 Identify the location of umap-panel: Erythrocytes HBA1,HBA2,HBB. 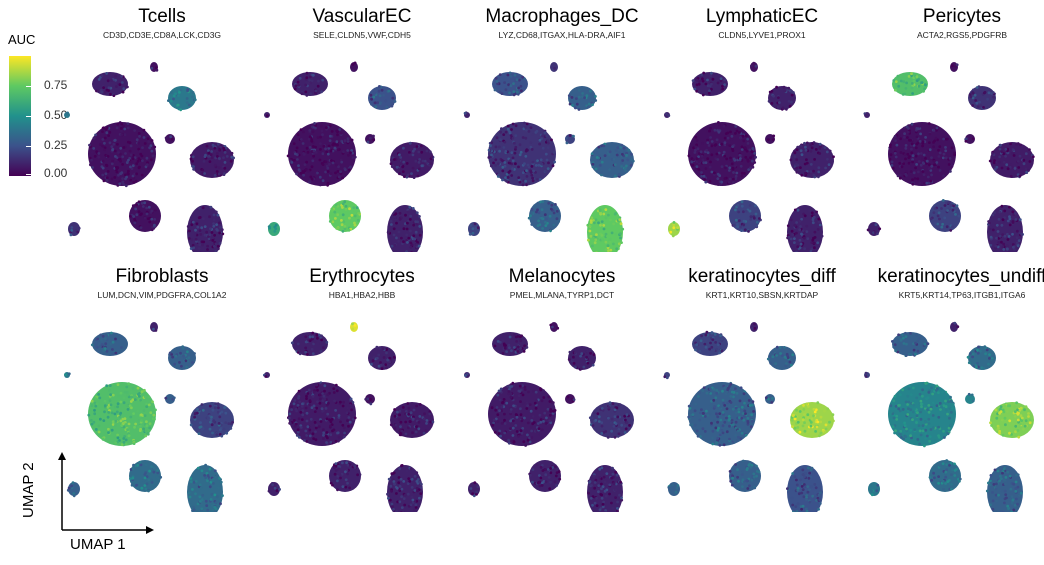
(362, 387).